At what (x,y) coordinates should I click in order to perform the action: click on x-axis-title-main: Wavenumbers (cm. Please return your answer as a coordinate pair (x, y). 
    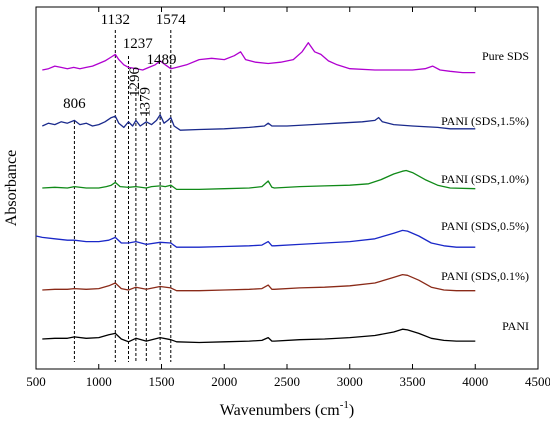
    Looking at the image, I should click on (280, 410).